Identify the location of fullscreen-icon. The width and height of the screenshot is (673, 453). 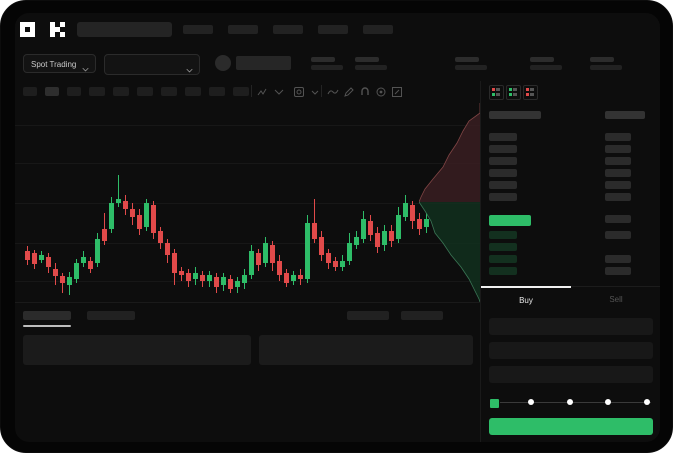
(397, 91).